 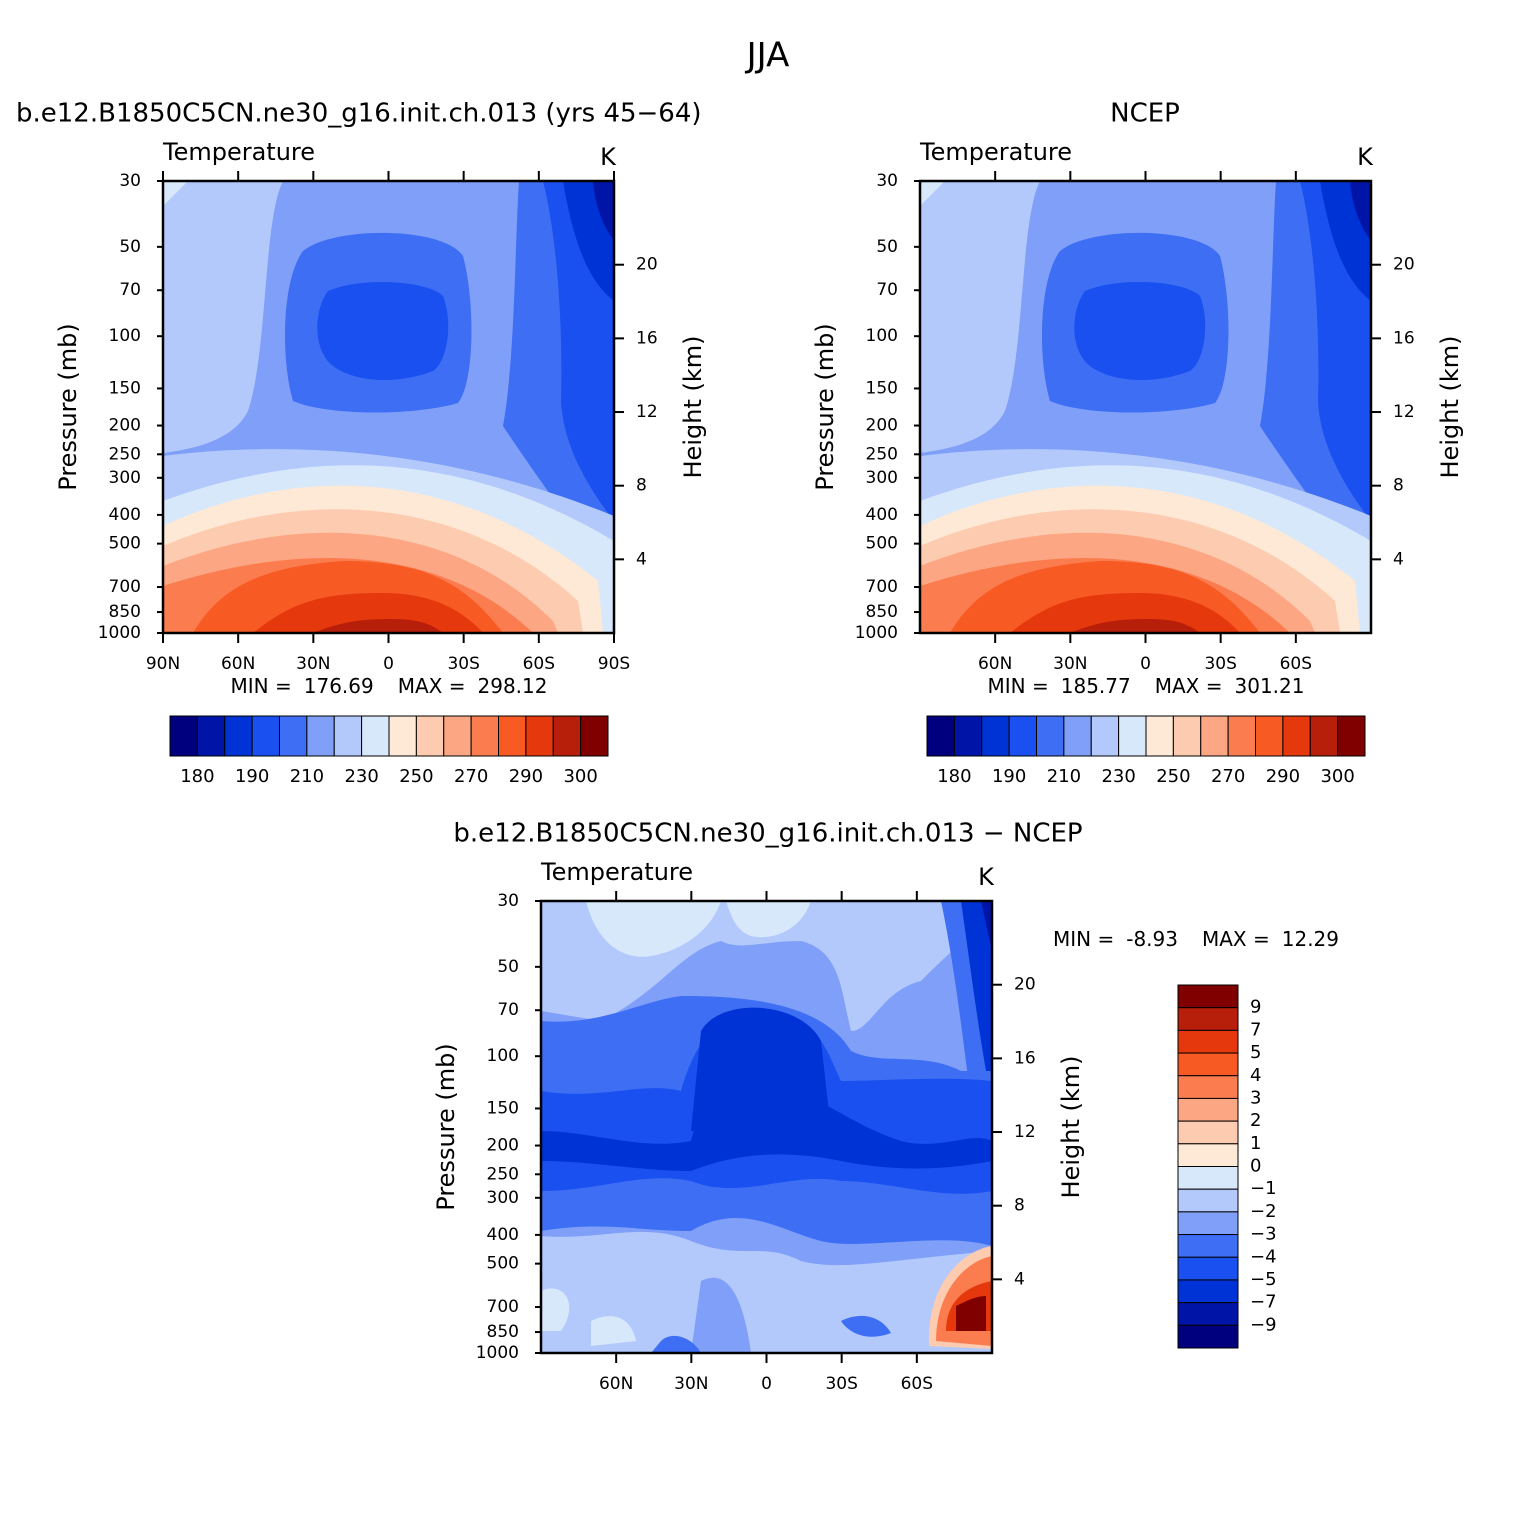 What do you see at coordinates (1263, 1211) in the screenshot?
I see `colorbar-label: −2` at bounding box center [1263, 1211].